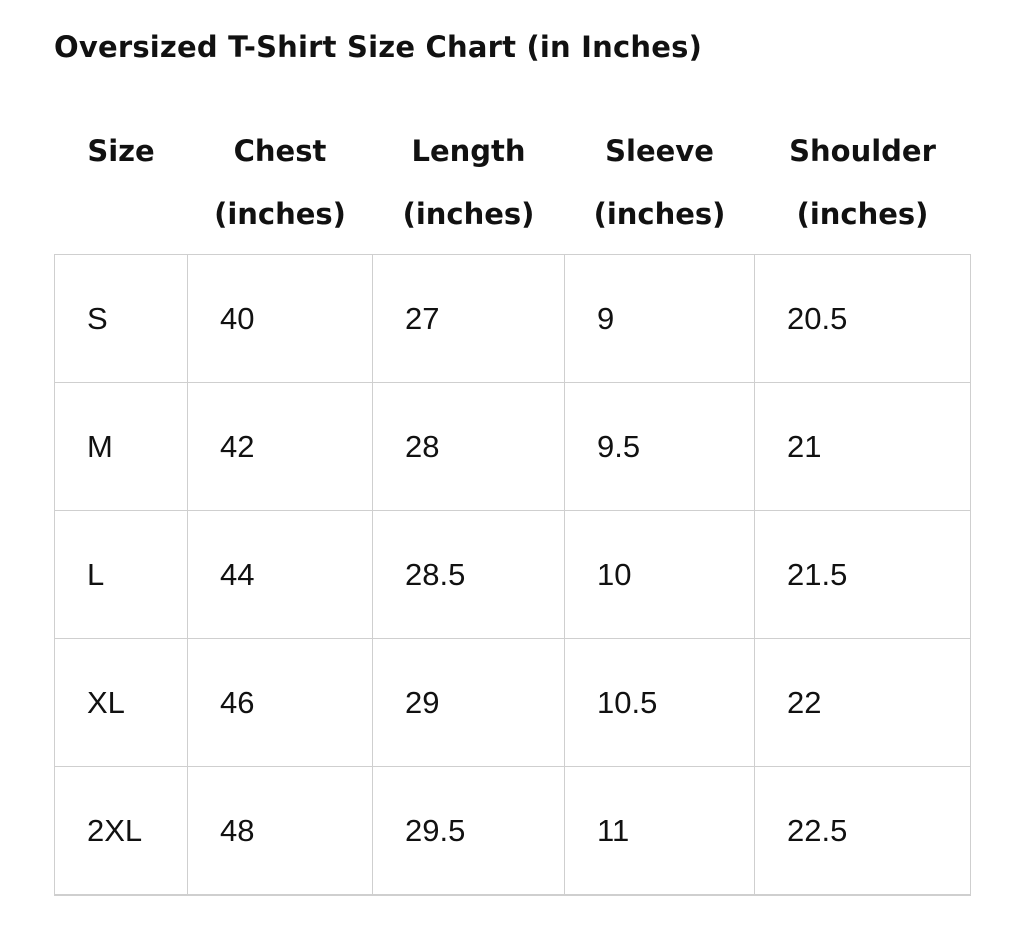 This screenshot has height=938, width=1024. Describe the element at coordinates (659, 702) in the screenshot. I see `table-cell: 10.5` at that location.